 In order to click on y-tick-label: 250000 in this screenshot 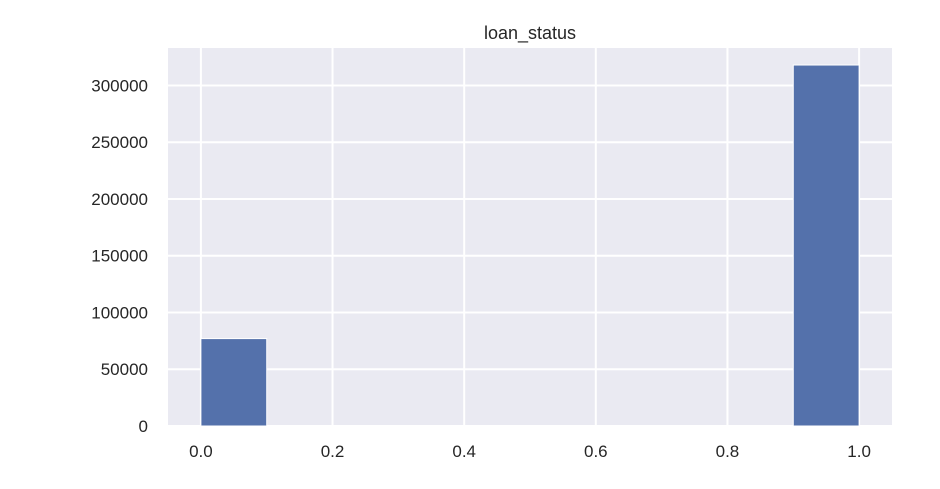, I will do `click(119, 142)`.